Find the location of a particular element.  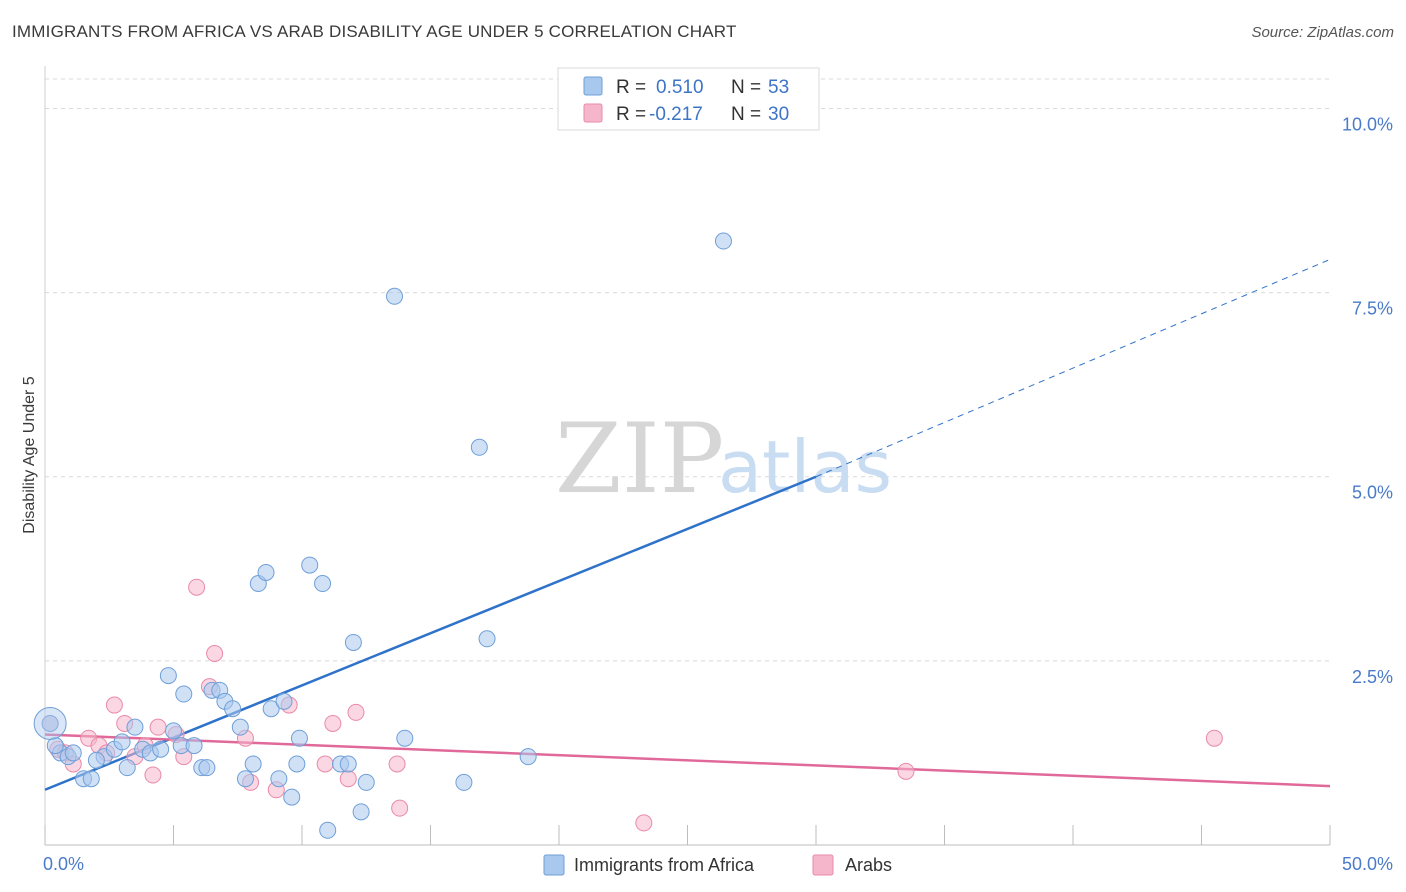

bottom-legend-swatch-arabs is located at coordinates (823, 865).